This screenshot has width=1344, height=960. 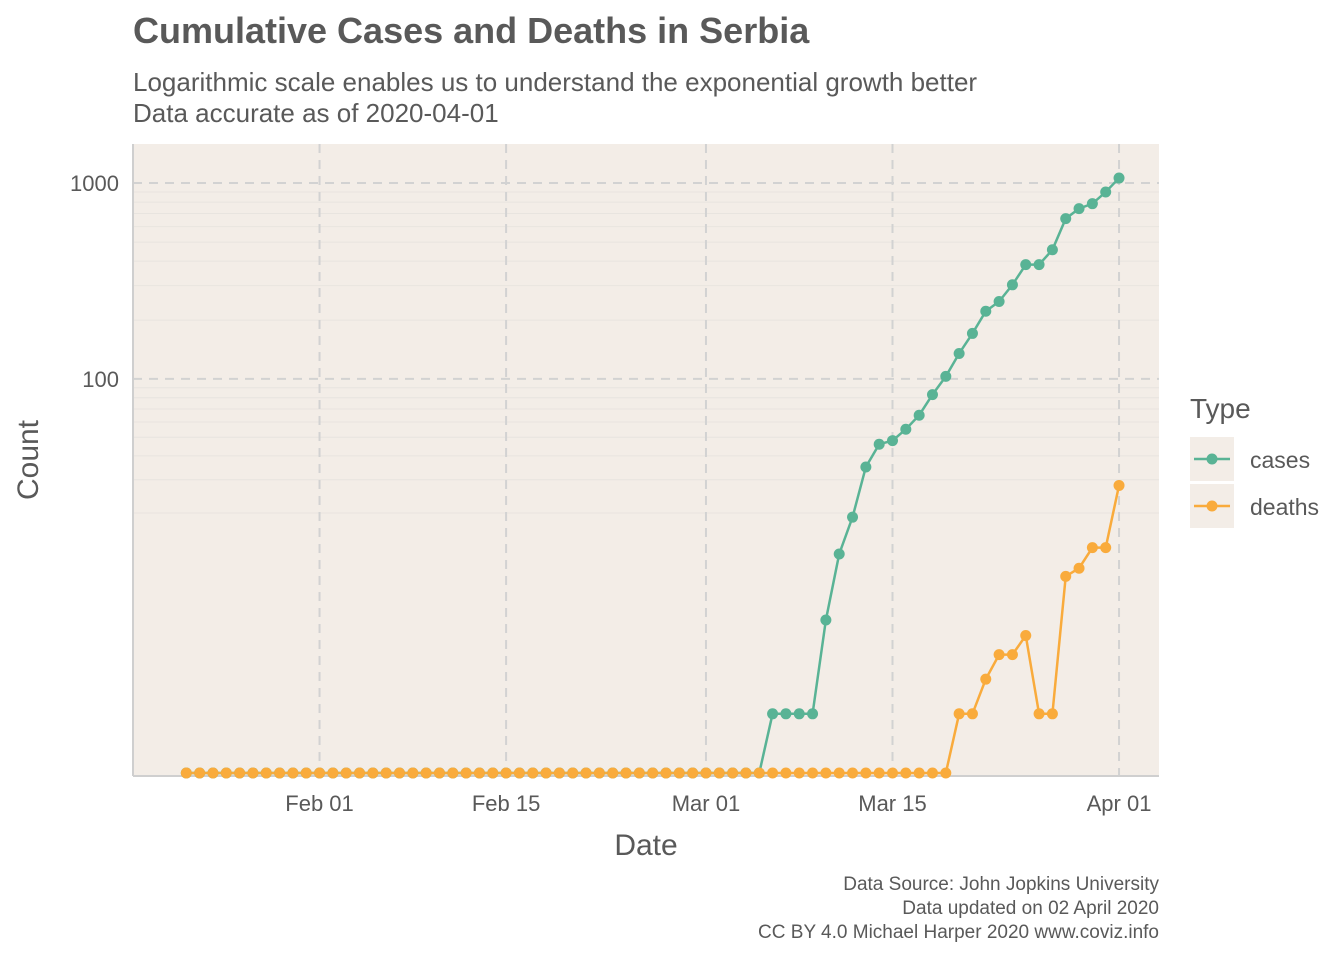 I want to click on chart-title: Cumulative Cases and Deaths in Serbia, so click(x=471, y=30).